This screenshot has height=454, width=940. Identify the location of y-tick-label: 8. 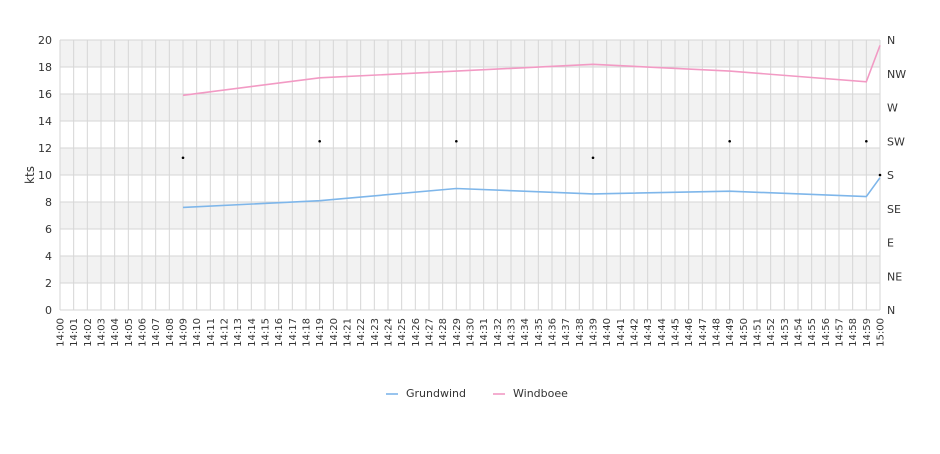
(48, 202).